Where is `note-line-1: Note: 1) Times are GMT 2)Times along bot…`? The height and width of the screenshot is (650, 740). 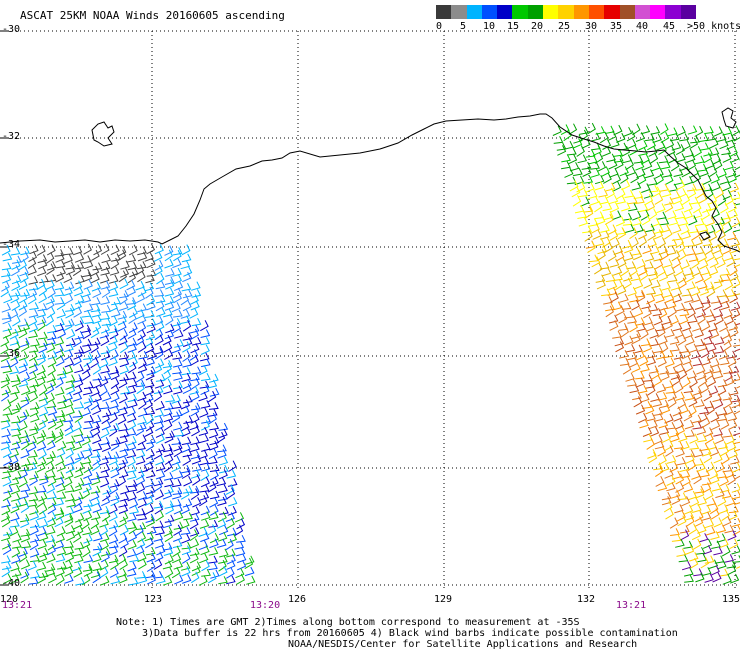
note-line-1: Note: 1) Times are GMT 2)Times along bot… is located at coordinates (348, 622).